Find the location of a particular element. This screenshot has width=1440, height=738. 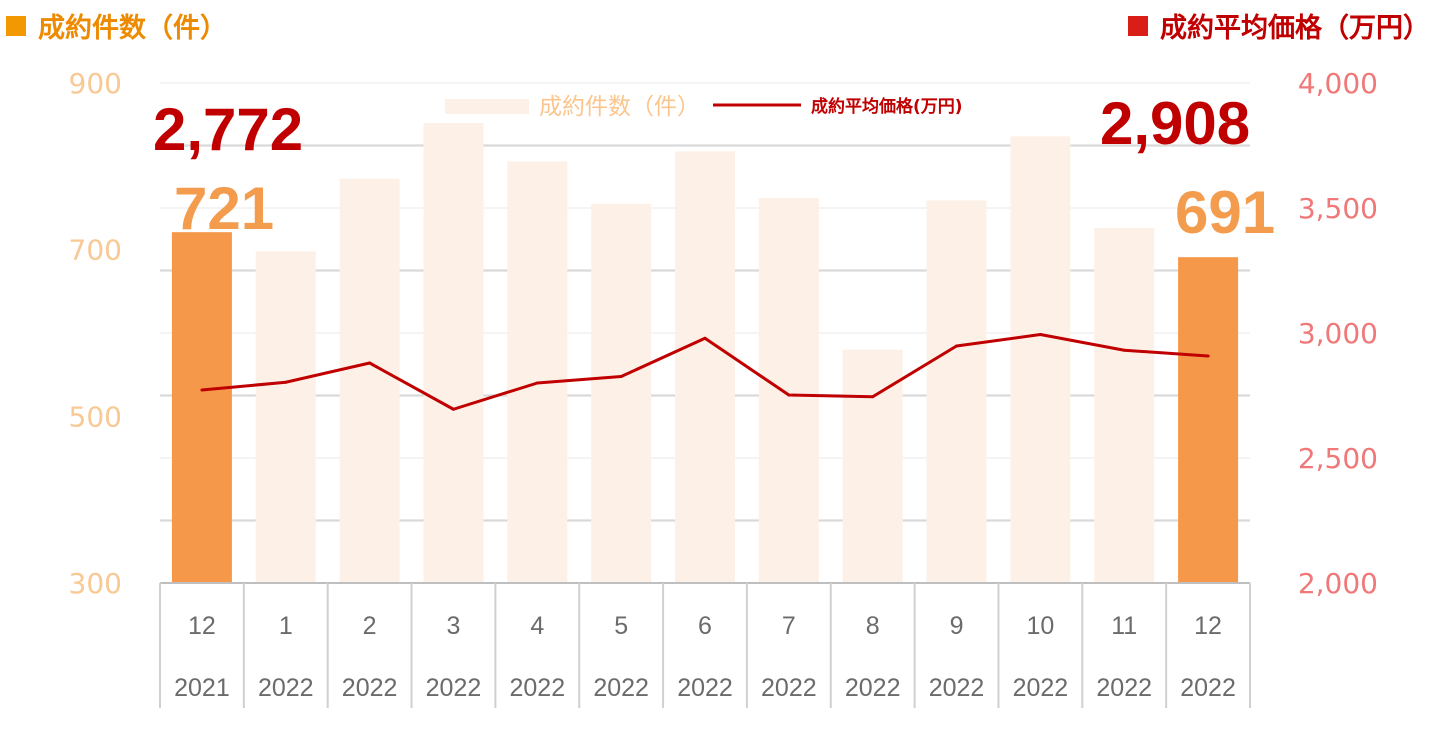

line-series is located at coordinates (705, 372).